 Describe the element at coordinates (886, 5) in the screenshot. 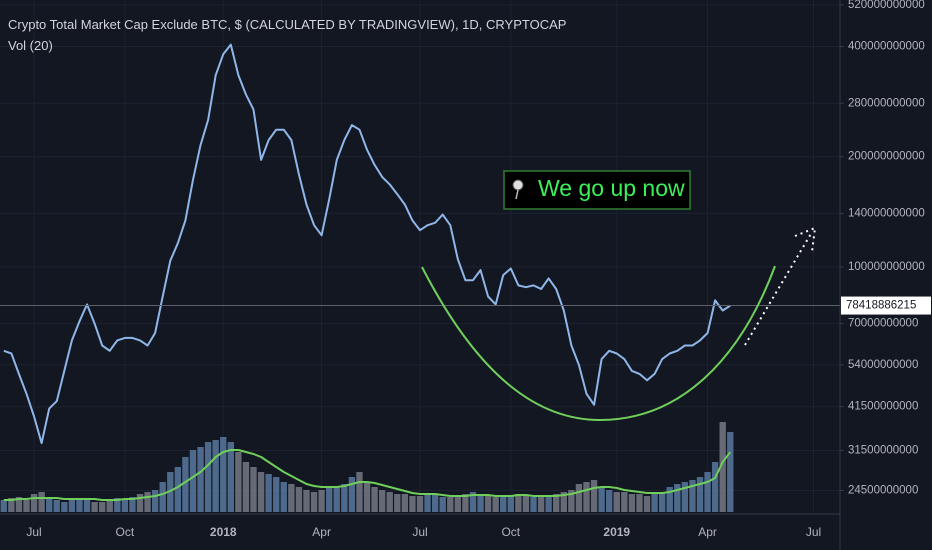

I see `y-tick-label: 520000000000` at that location.